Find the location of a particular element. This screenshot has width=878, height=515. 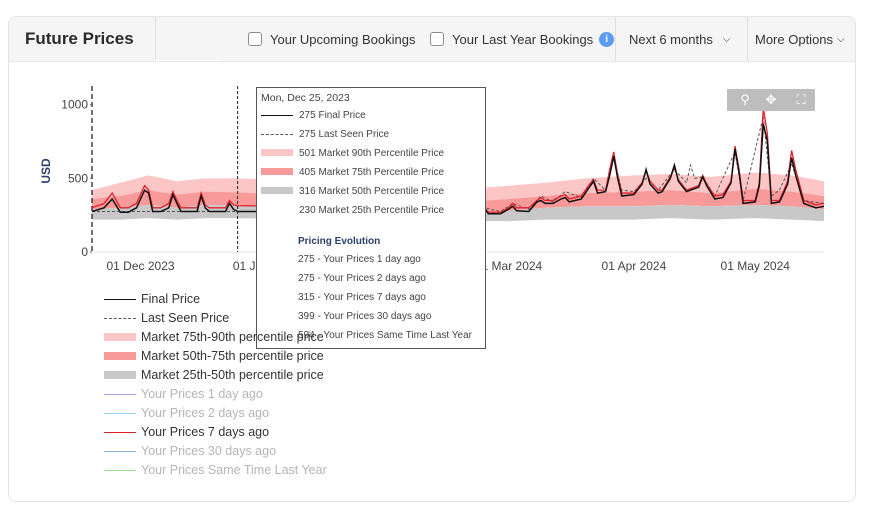

final-price-line is located at coordinates (458, 169).